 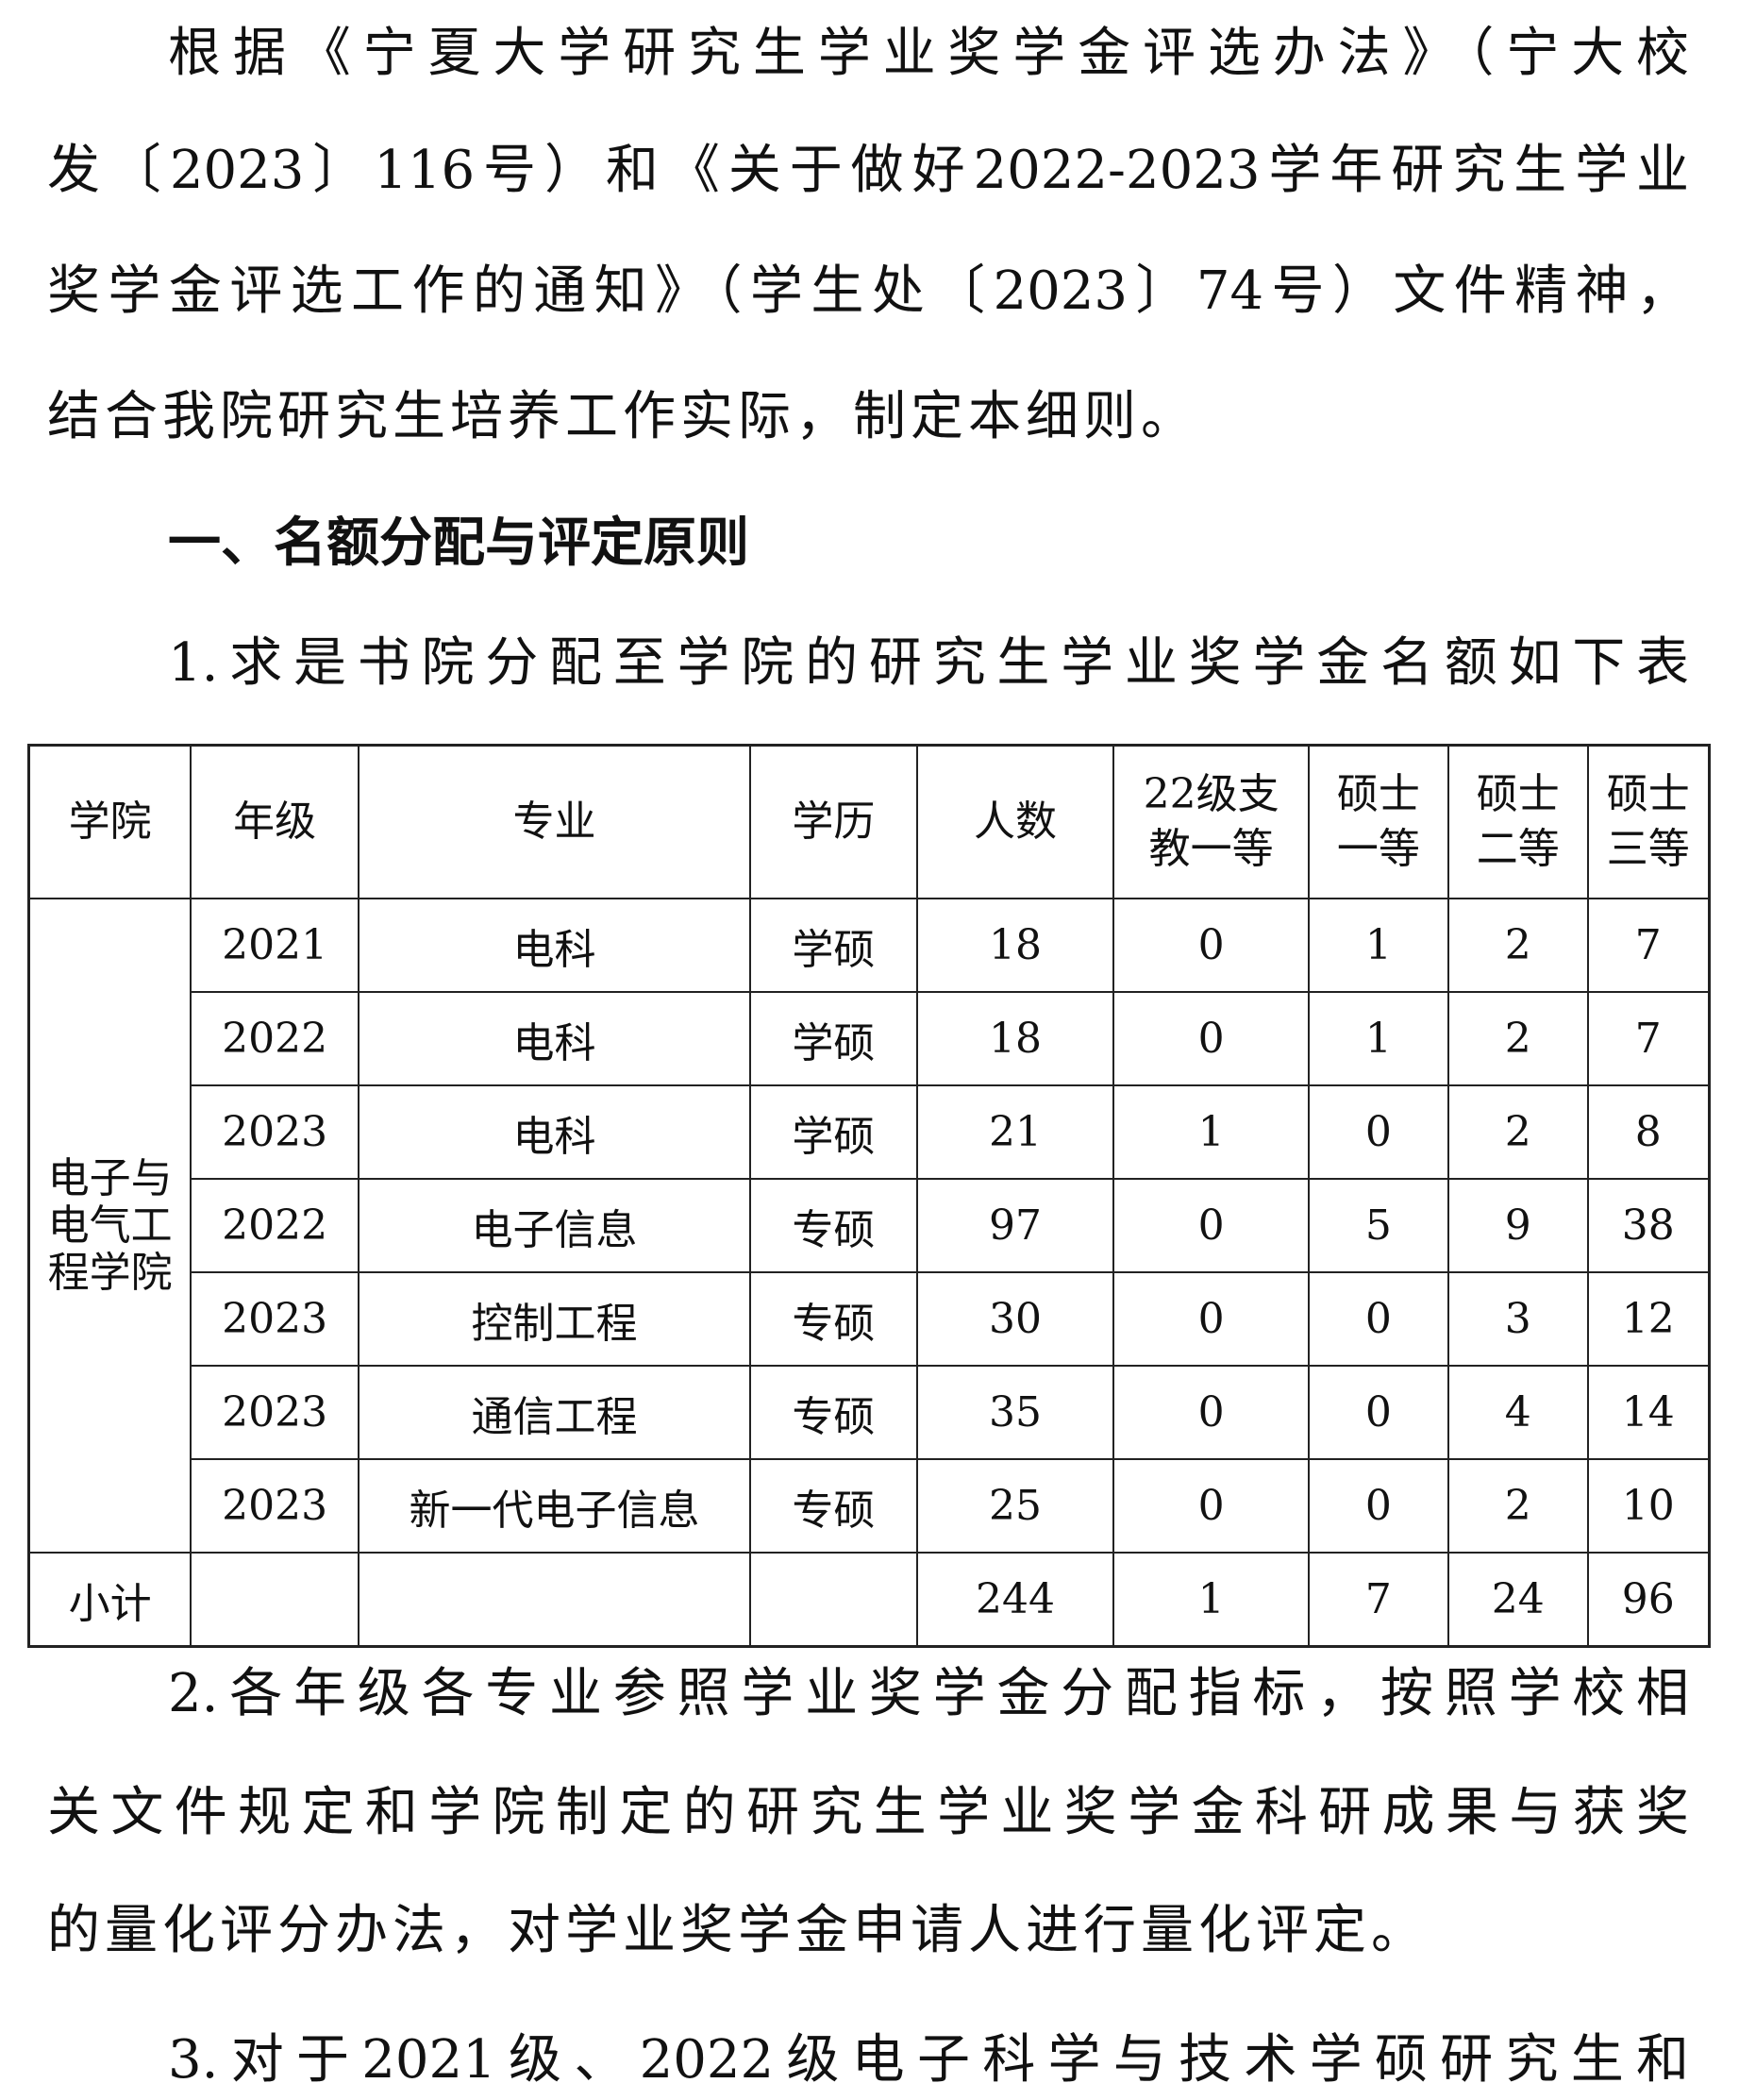 What do you see at coordinates (1015, 1319) in the screenshot?
I see `table-cell: 30` at bounding box center [1015, 1319].